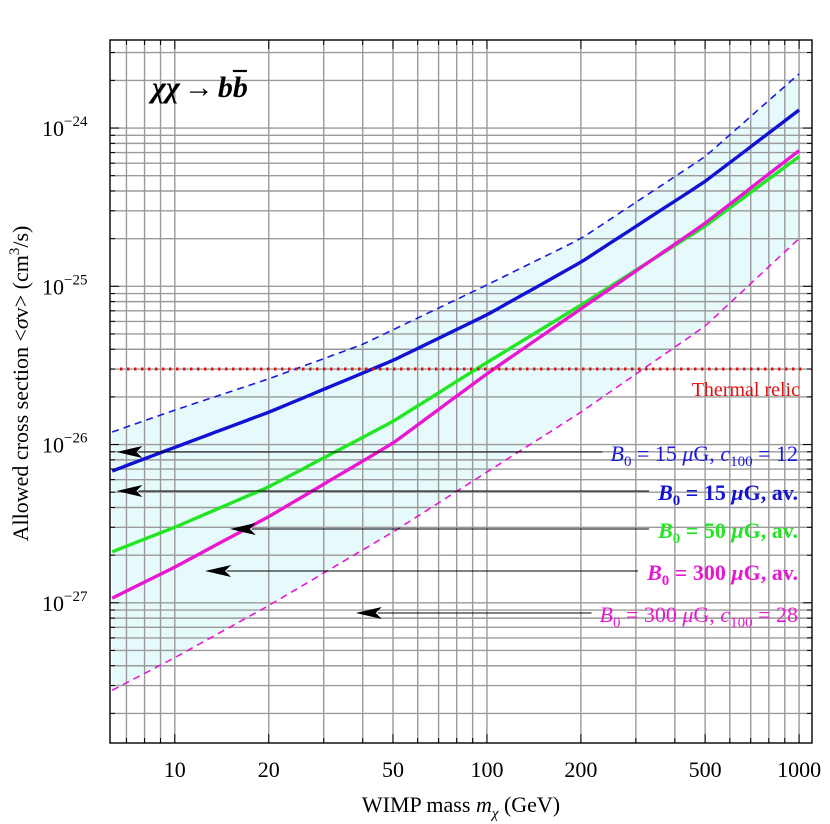  What do you see at coordinates (198, 87) in the screenshot?
I see `chart-title: χχ → bb` at bounding box center [198, 87].